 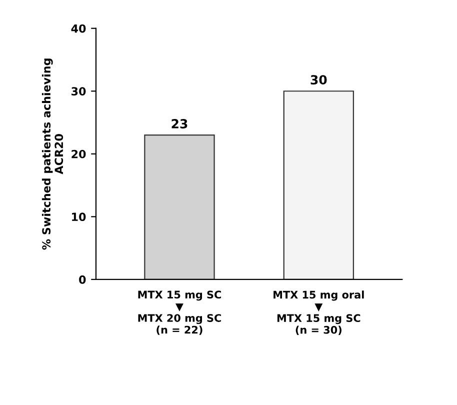 I want to click on y-tick-label: 40, so click(x=78, y=28).